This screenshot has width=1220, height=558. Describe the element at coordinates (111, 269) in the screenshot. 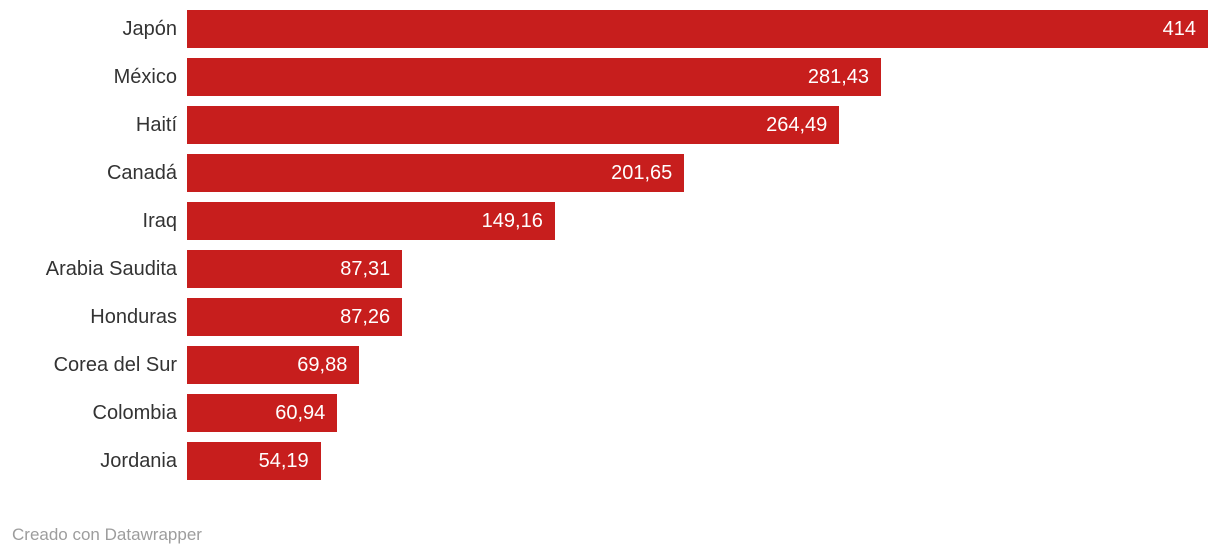

I see `category-label: Arabia Saudita` at that location.